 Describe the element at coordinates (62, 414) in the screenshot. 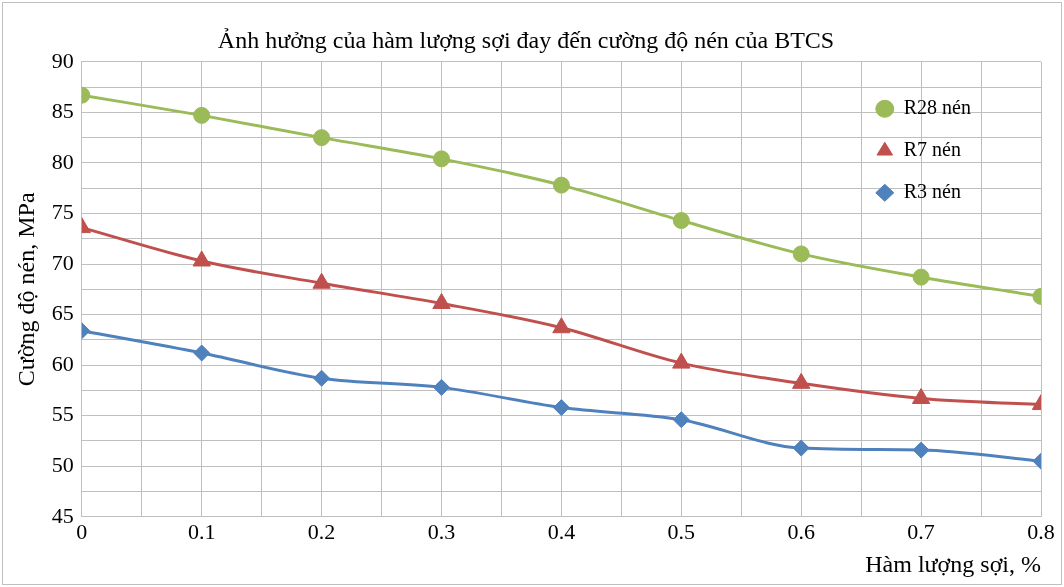

I see `y-tick-label: 55` at that location.